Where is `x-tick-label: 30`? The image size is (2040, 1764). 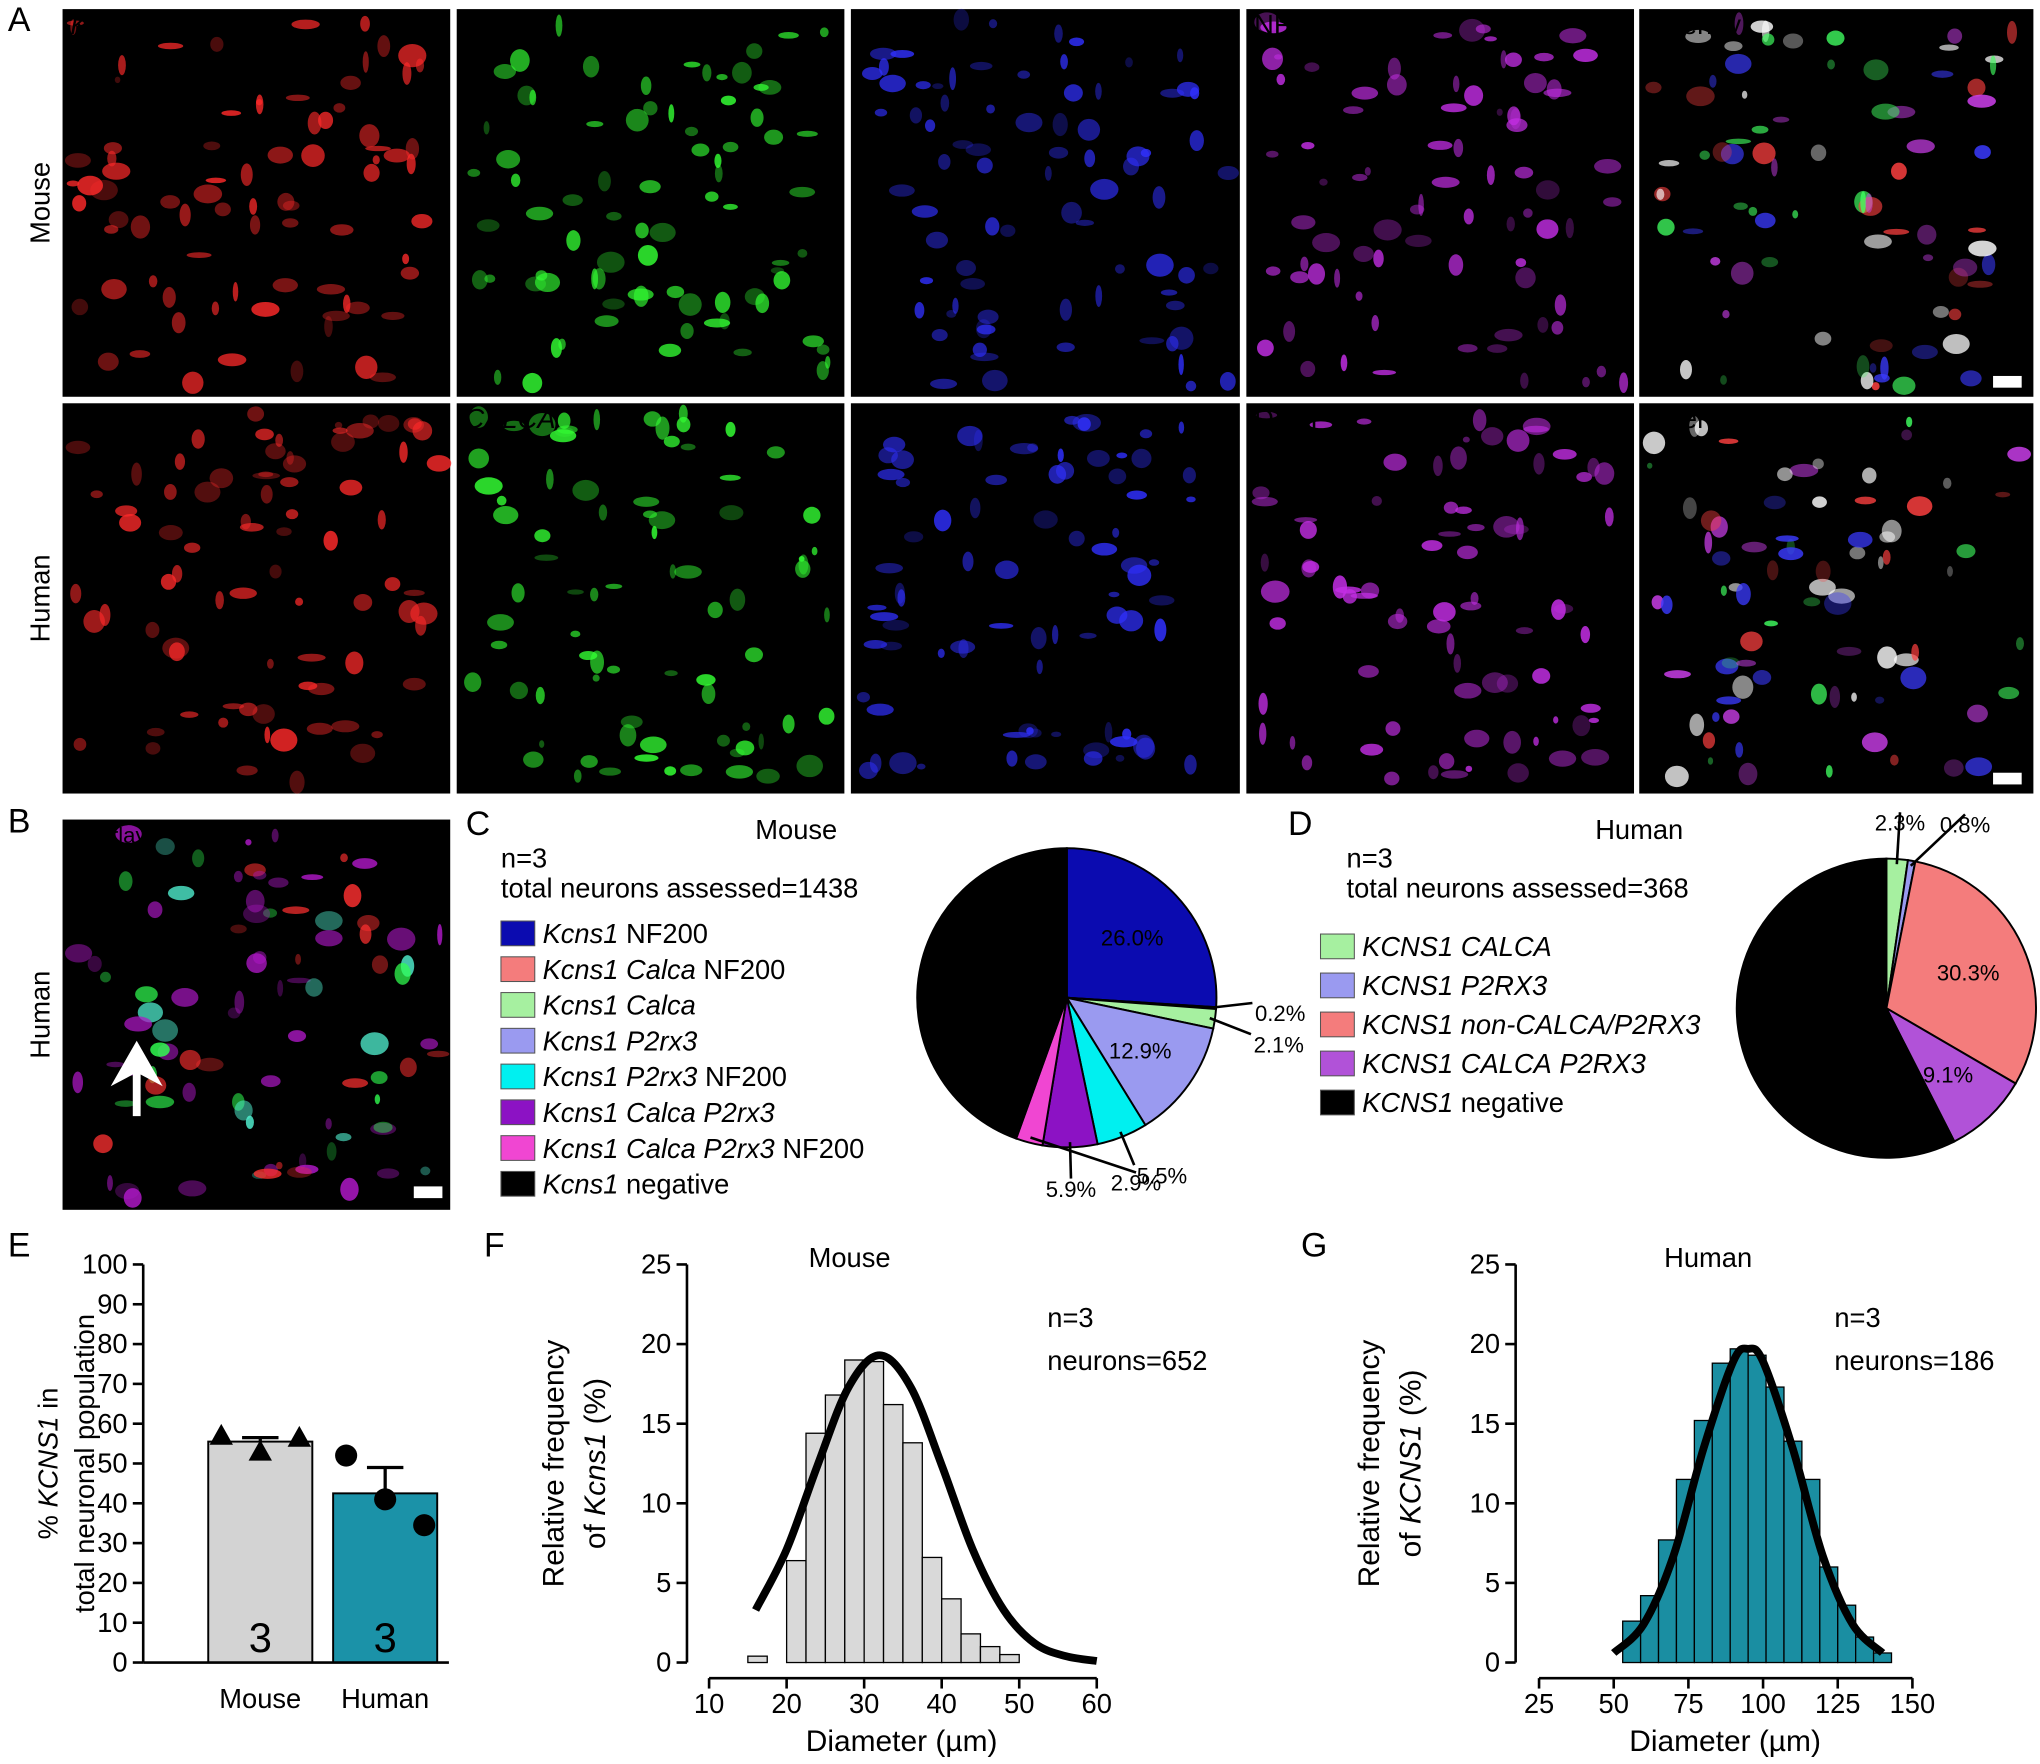 x-tick-label: 30 is located at coordinates (864, 1703).